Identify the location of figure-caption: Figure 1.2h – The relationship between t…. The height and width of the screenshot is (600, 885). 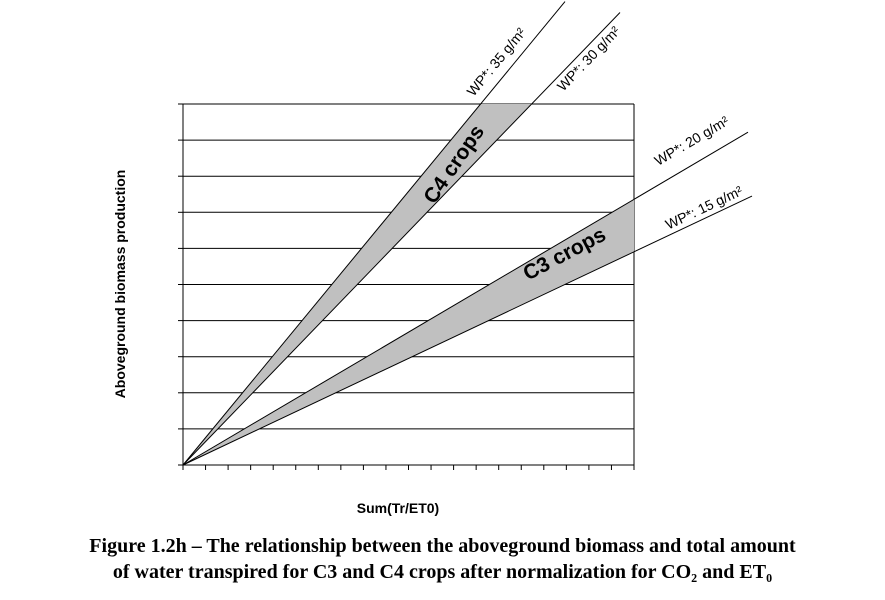
(442, 559).